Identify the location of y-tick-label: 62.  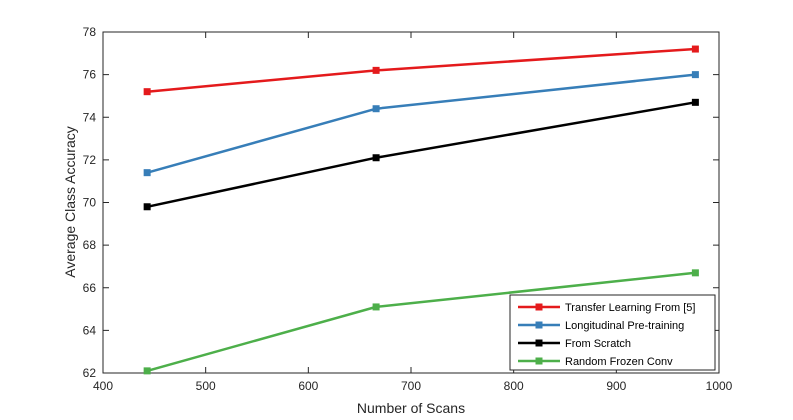
(90, 373).